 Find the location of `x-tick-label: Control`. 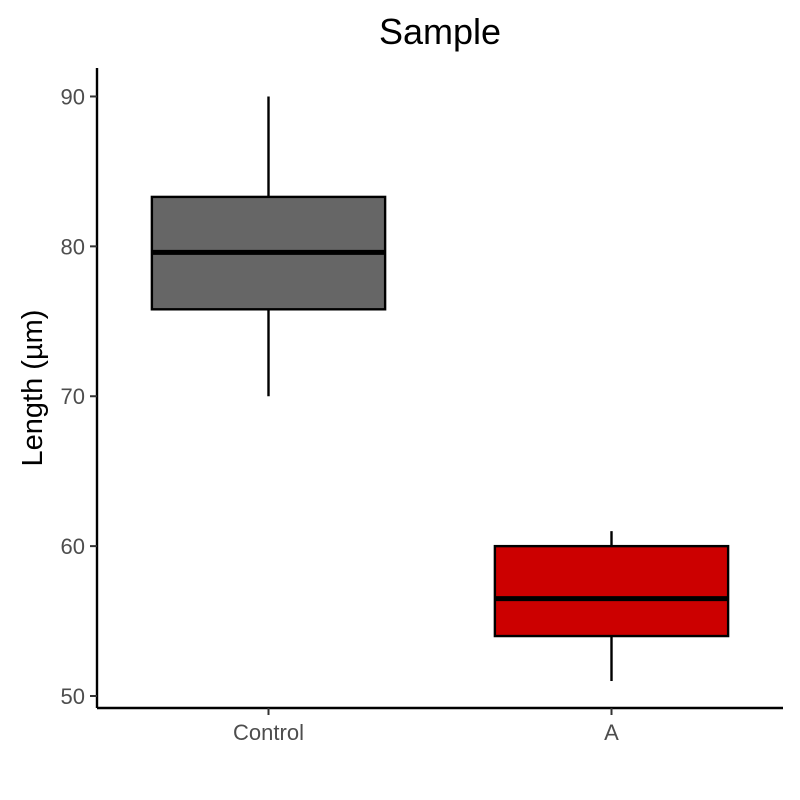

x-tick-label: Control is located at coordinates (268, 732).